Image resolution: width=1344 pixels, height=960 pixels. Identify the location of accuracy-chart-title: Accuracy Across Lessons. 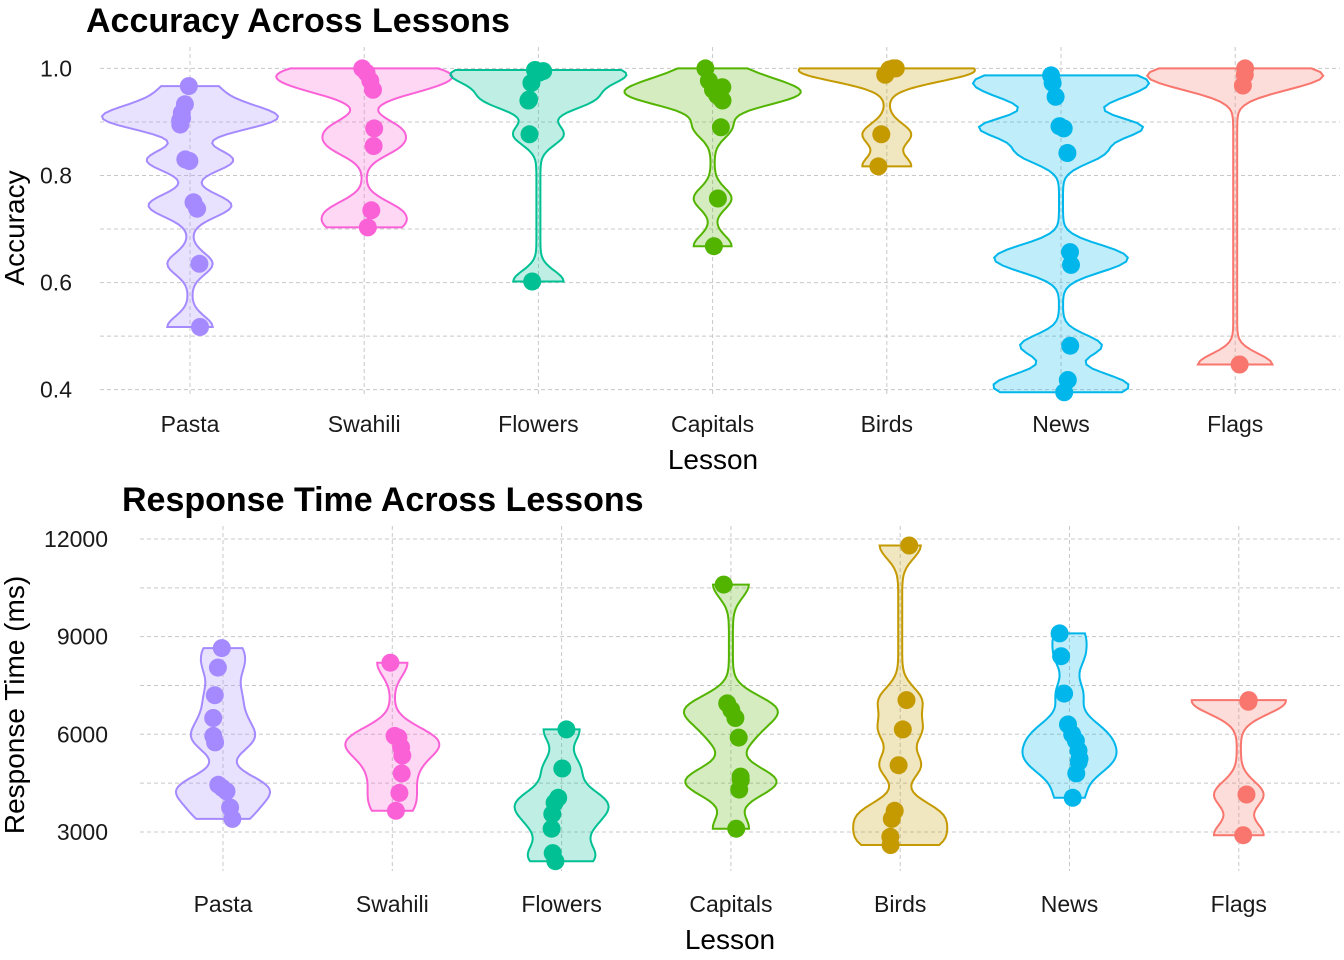
(298, 21).